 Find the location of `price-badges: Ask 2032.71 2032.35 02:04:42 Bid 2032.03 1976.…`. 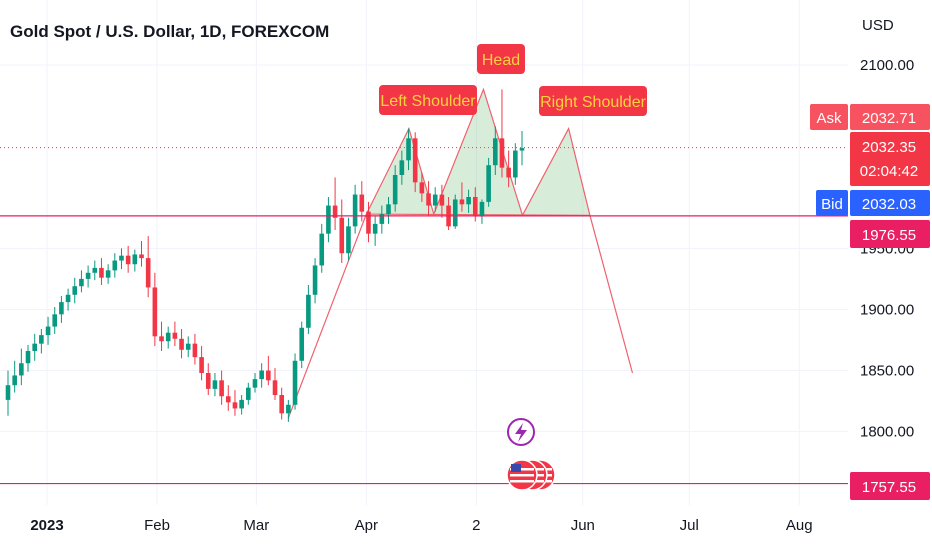

price-badges: Ask 2032.71 2032.35 02:04:42 Bid 2032.03 1976.… is located at coordinates (870, 302).